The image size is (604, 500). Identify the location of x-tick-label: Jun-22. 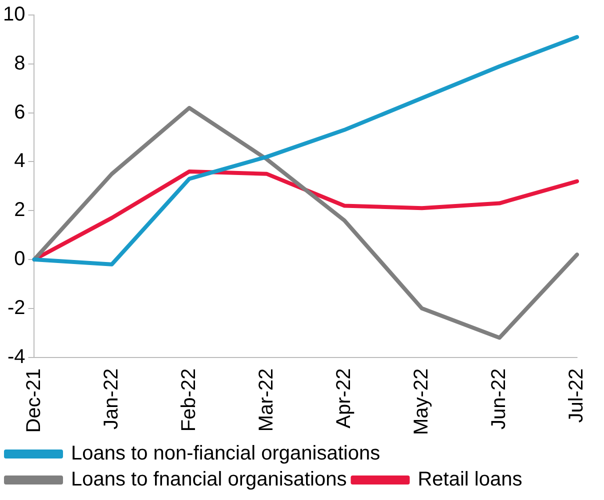
(499, 399).